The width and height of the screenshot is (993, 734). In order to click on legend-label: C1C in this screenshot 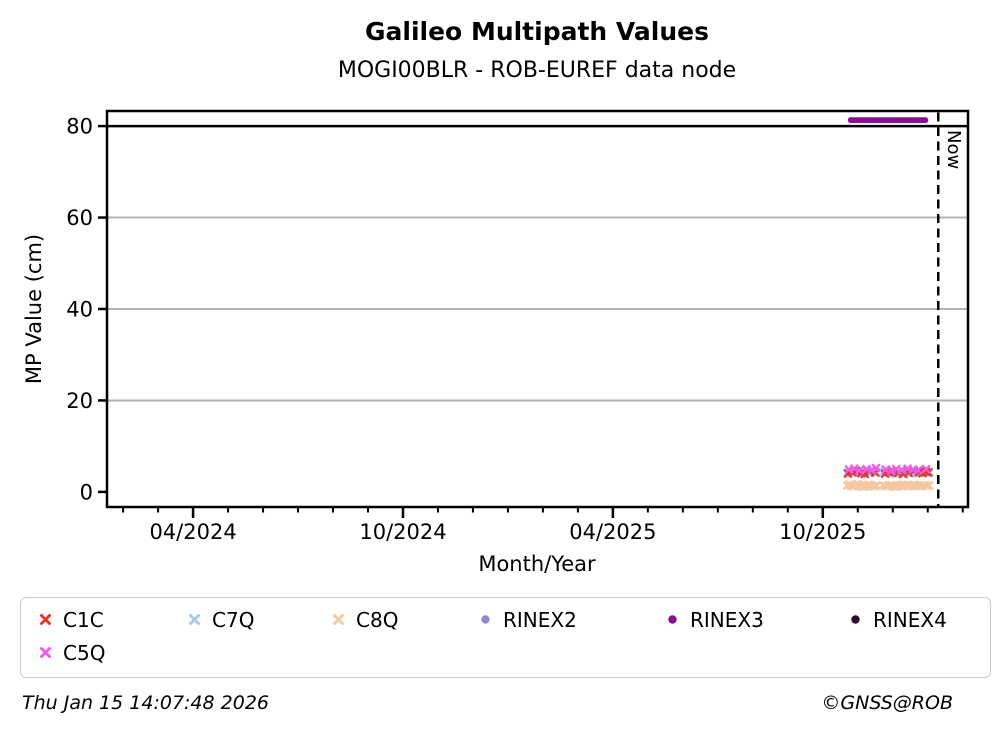, I will do `click(83, 619)`.